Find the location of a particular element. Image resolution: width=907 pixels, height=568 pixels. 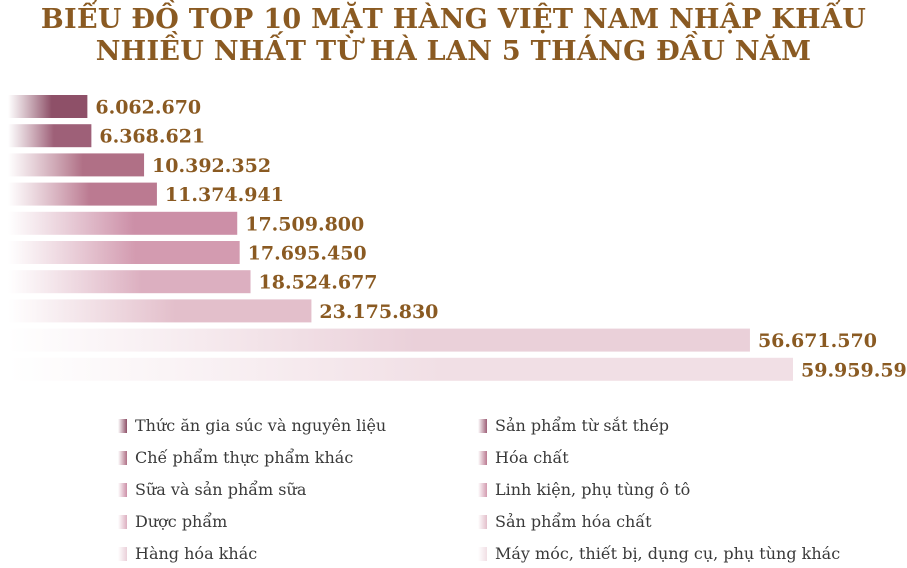

data-label-8: 23.175.830 is located at coordinates (378, 312).